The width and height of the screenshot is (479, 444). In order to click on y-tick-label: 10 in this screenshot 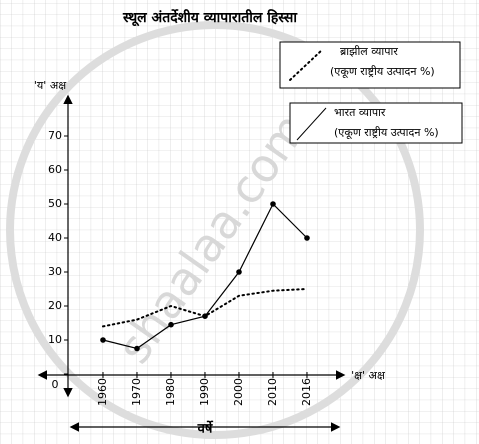, I will do `click(55, 339)`.